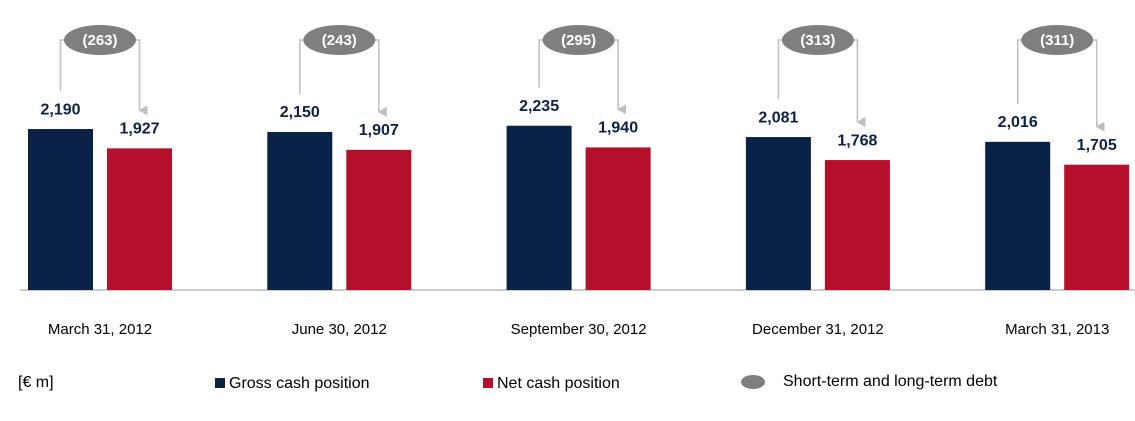 Image resolution: width=1135 pixels, height=421 pixels. I want to click on x-tick-label: September 30, 2012, so click(579, 329).